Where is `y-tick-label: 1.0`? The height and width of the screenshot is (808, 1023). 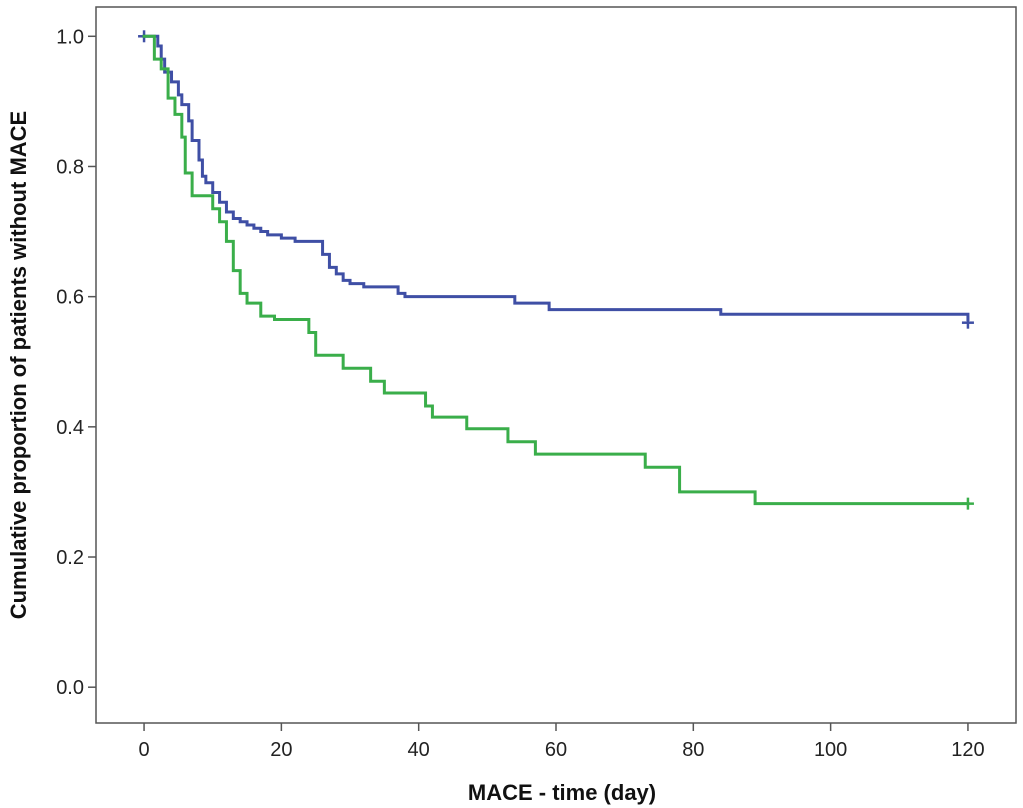 y-tick-label: 1.0 is located at coordinates (70, 37).